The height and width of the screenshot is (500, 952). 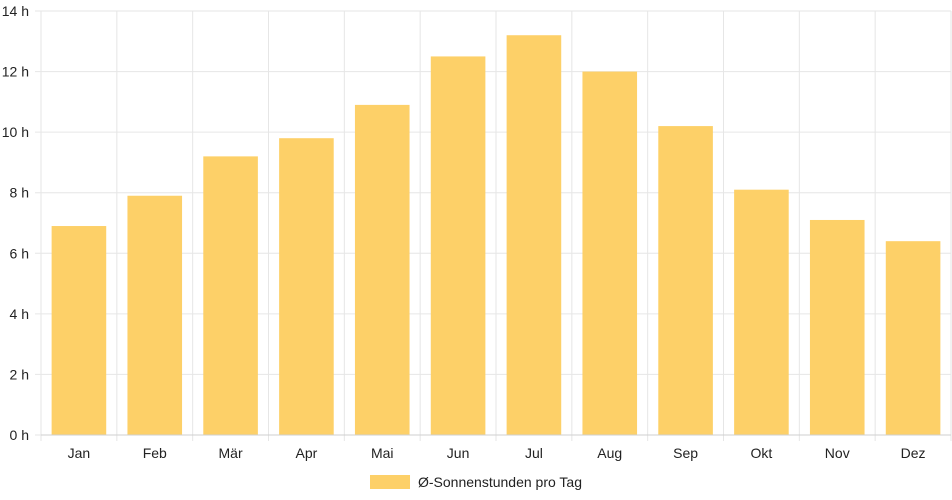 What do you see at coordinates (307, 453) in the screenshot?
I see `x-tick-label: Apr` at bounding box center [307, 453].